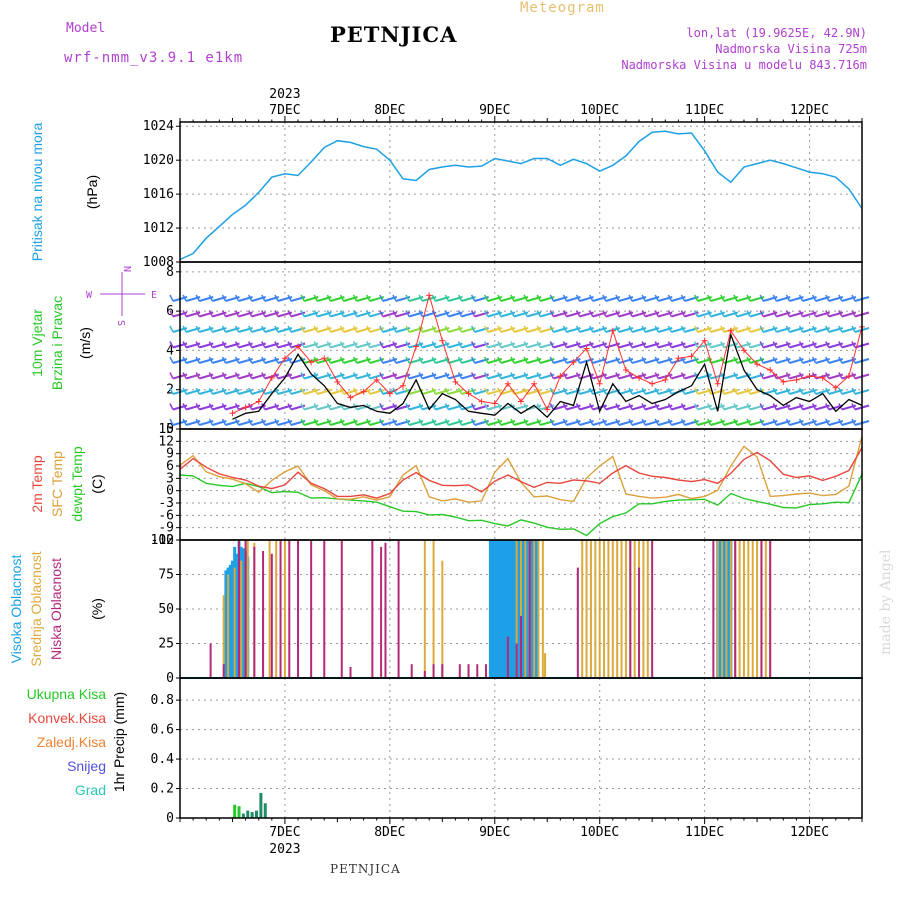 The height and width of the screenshot is (900, 900). Describe the element at coordinates (166, 441) in the screenshot. I see `y-tick-label: 12` at that location.